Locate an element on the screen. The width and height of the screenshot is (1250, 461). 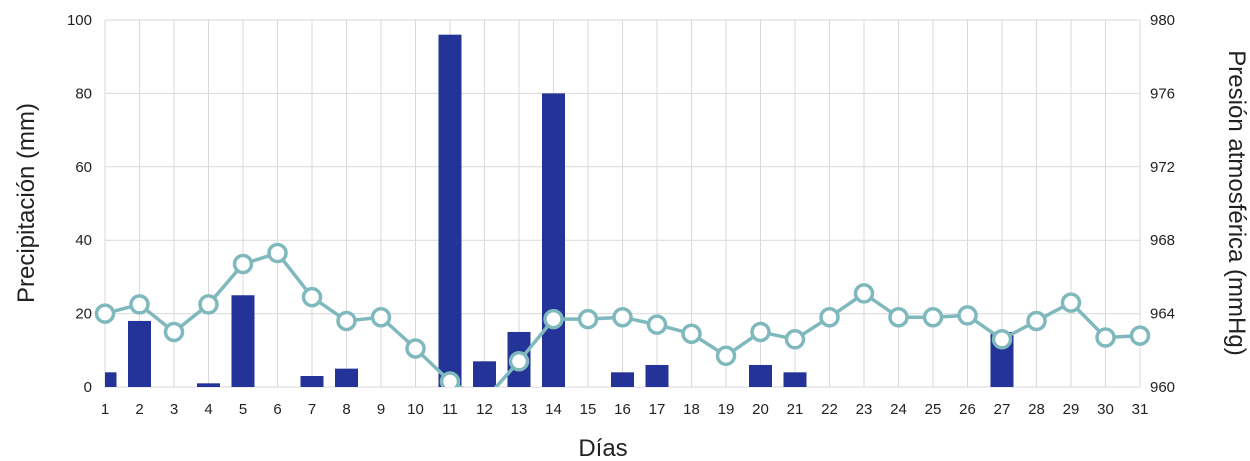
x-tick-label: 5 is located at coordinates (243, 409).